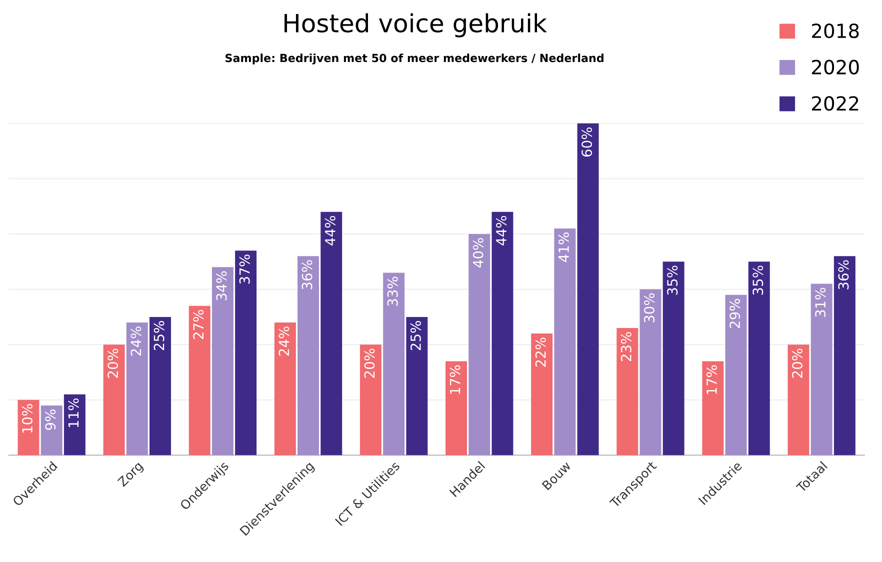 The height and width of the screenshot is (562, 882). Describe the element at coordinates (27, 418) in the screenshot. I see `data-label: 10%` at that location.